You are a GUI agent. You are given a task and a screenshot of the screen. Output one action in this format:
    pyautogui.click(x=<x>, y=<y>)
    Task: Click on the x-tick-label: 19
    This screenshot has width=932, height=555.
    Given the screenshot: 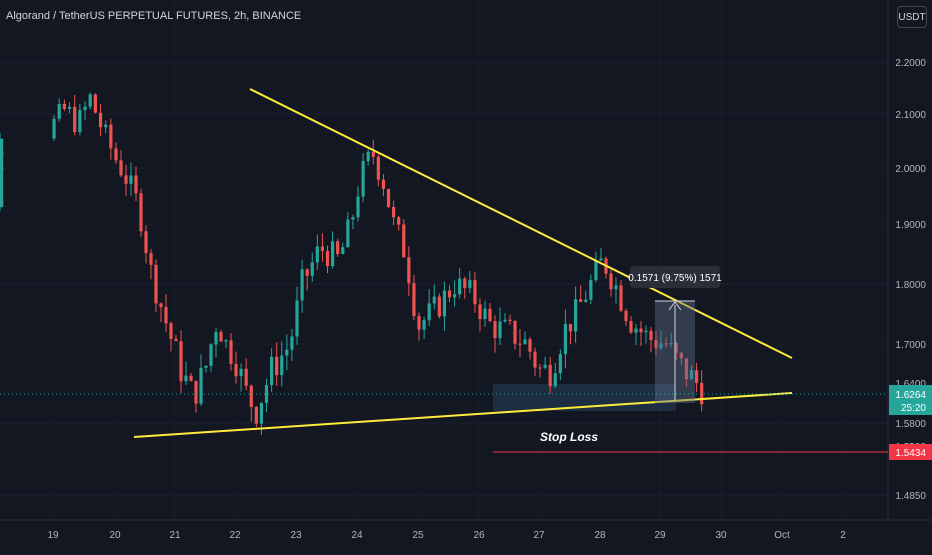 What is the action you would take?
    pyautogui.click(x=53, y=535)
    